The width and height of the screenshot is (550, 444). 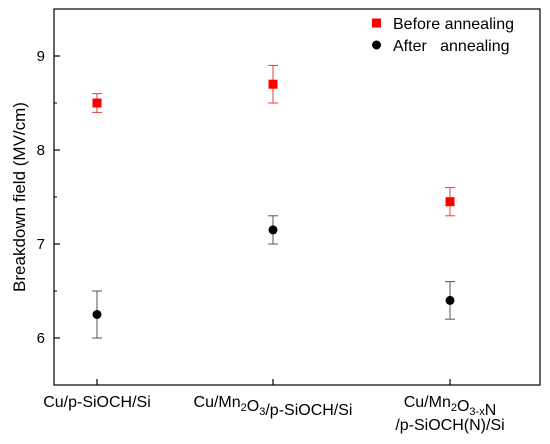 What do you see at coordinates (41, 56) in the screenshot?
I see `y-tick-label: 9` at bounding box center [41, 56].